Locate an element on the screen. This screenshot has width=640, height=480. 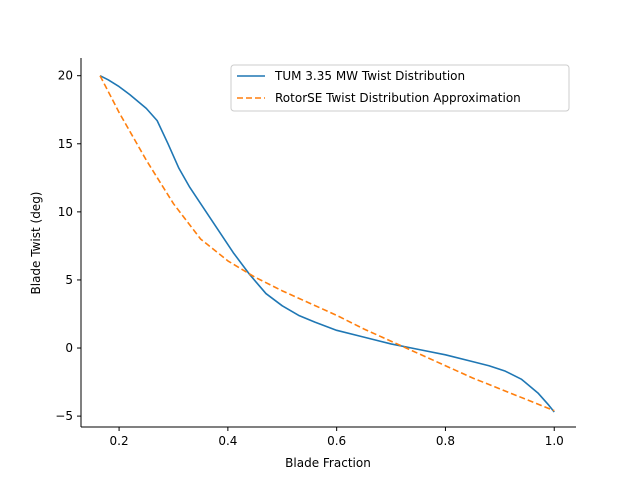
legend-label-1: TUM 3.35 MW Twist Distribution is located at coordinates (369, 76).